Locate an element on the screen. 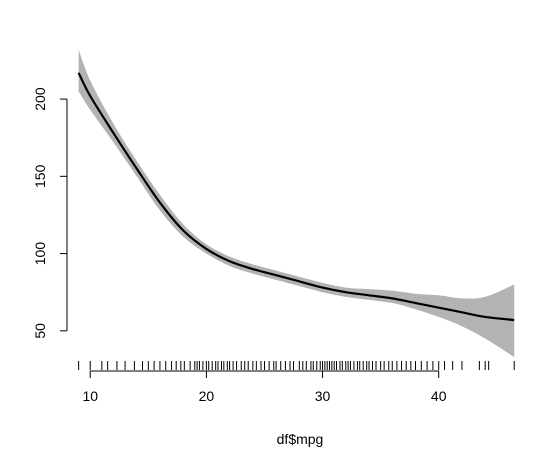 Image resolution: width=540 pixels, height=457 pixels. y-tick-label: 200 is located at coordinates (40, 99).